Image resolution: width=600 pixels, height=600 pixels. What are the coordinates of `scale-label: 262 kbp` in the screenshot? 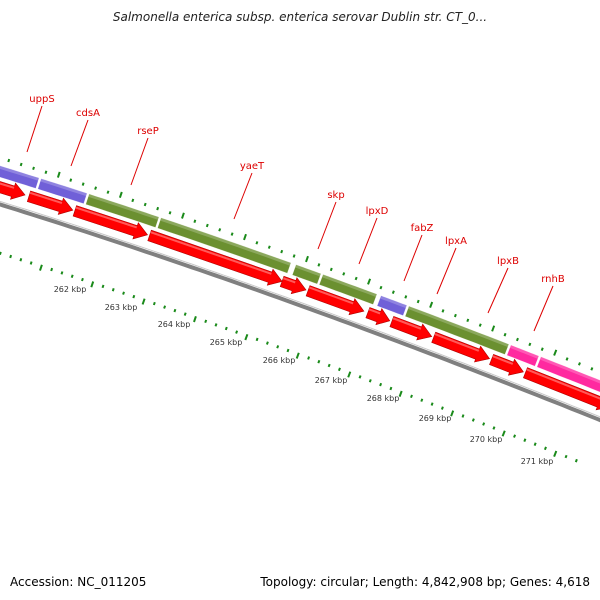 It's located at (70, 289).